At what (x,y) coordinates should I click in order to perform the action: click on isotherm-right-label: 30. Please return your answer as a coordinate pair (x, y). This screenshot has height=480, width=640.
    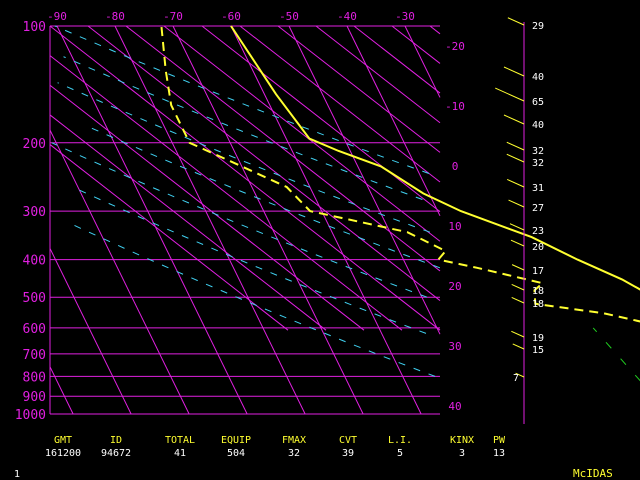
    Looking at the image, I should click on (454, 346).